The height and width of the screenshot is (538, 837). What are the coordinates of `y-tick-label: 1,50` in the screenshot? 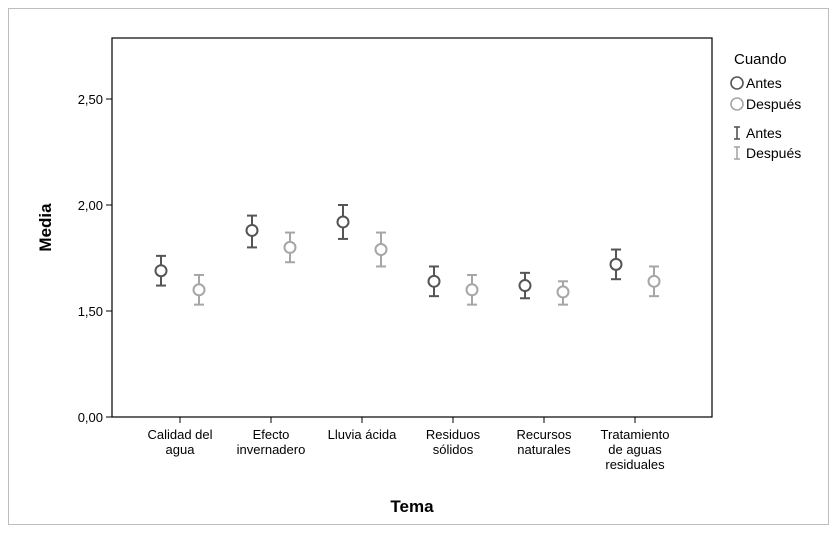 It's located at (90, 311).